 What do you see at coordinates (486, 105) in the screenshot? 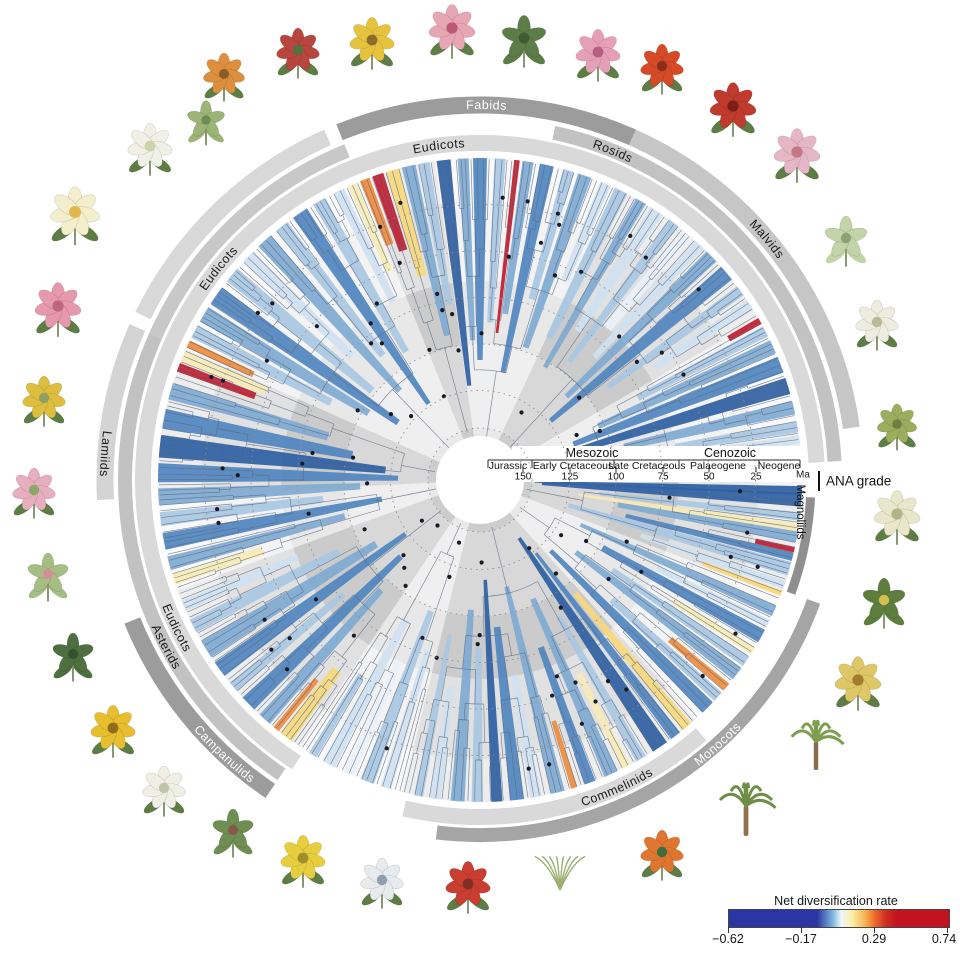
I see `clade-label-fabids: Fabids` at bounding box center [486, 105].